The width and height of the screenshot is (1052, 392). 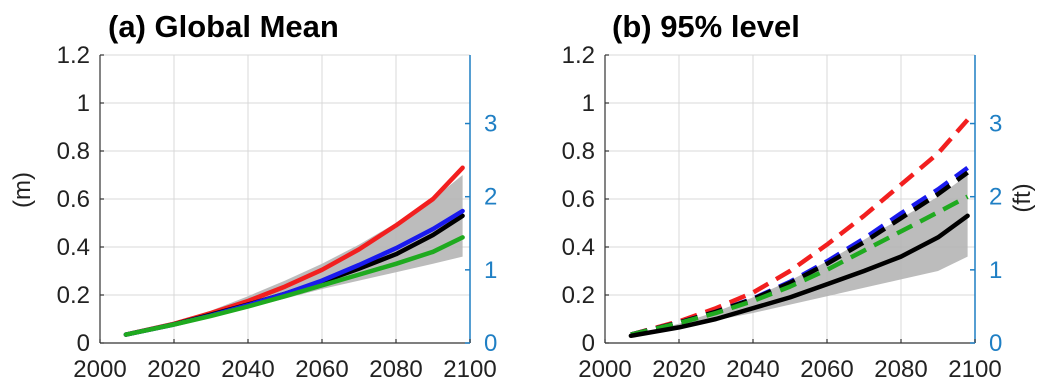 I want to click on panel-title: (b) 95% level, so click(x=706, y=26).